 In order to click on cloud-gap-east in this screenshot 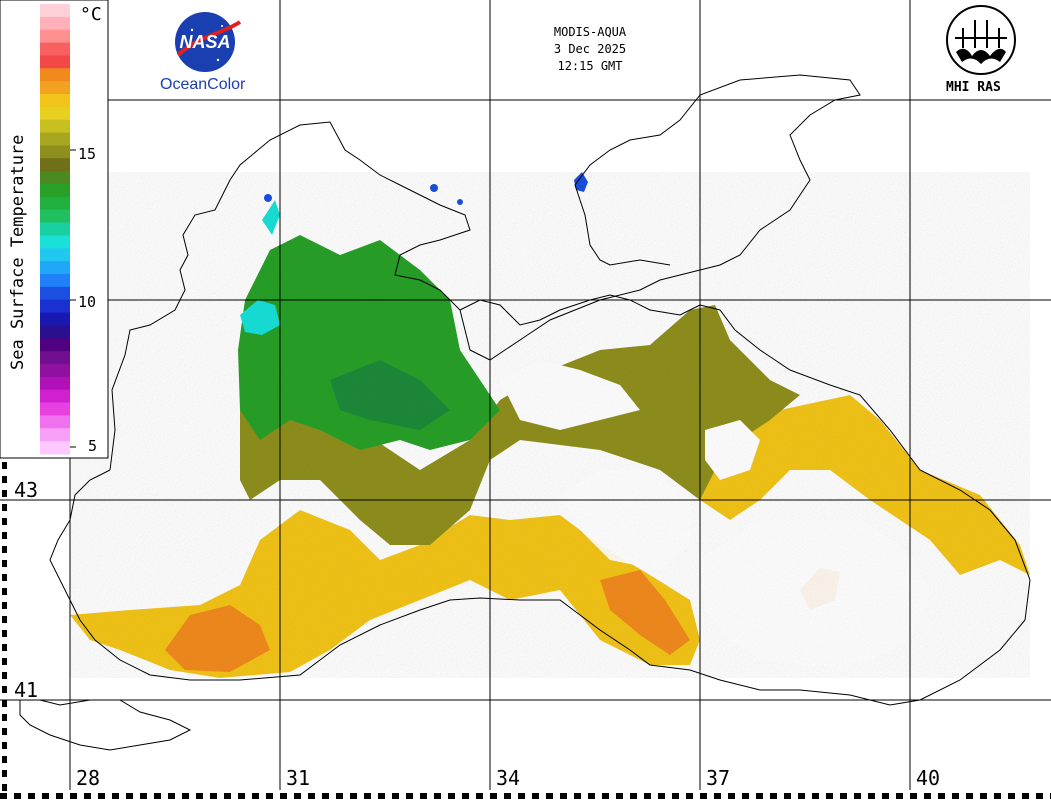, I will do `click(732, 450)`.